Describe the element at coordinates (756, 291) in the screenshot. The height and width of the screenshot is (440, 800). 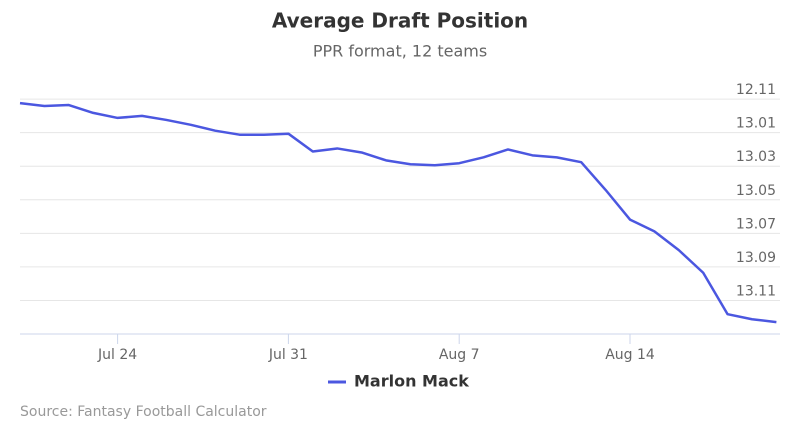
I see `y-tick-label: 13.11` at that location.